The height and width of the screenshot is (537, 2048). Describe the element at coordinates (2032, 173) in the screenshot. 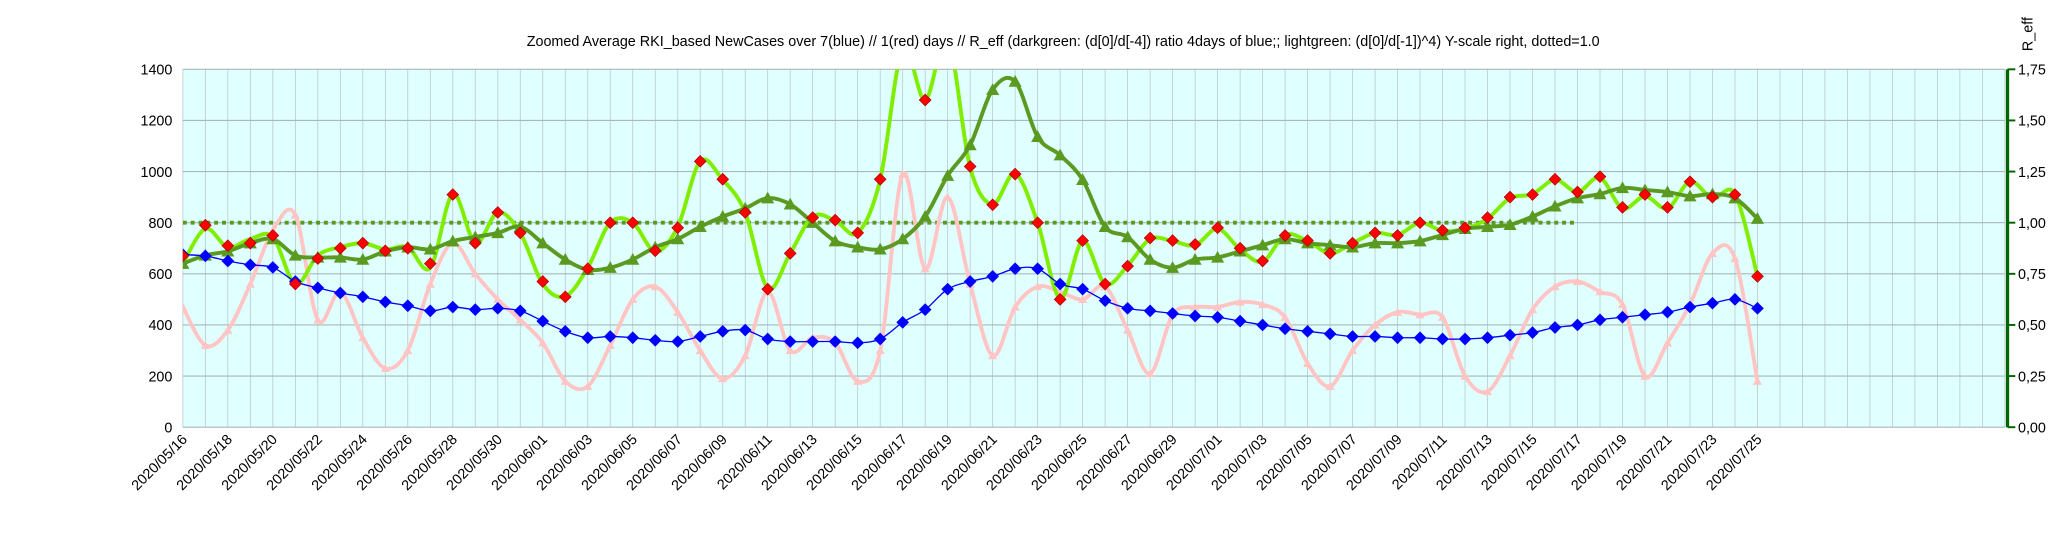

I see `y2-tick-label: 1,25` at that location.